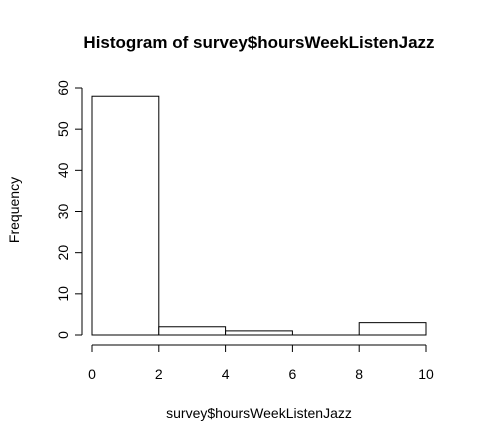 Image resolution: width=480 pixels, height=443 pixels. I want to click on chart-title: Histogram of survey$hoursWeekListenJazz, so click(258, 42).